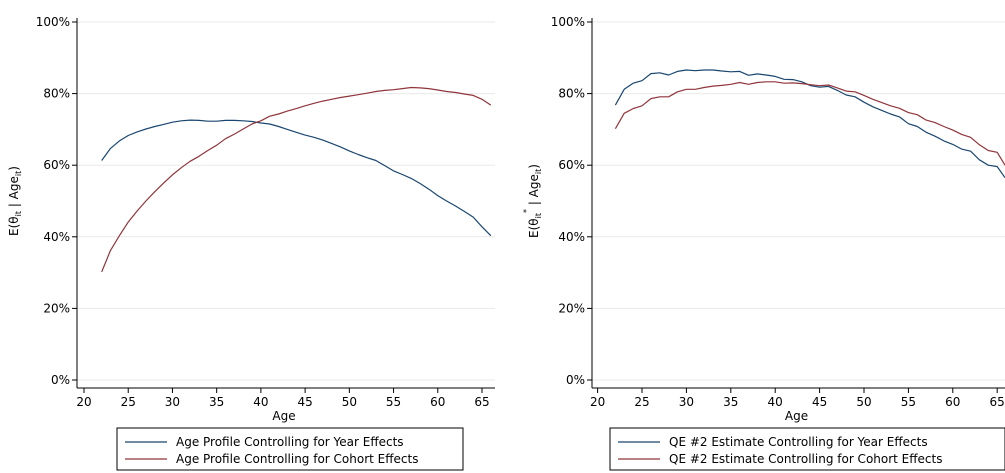 This screenshot has width=1005, height=473. What do you see at coordinates (526, 211) in the screenshot?
I see `y-axis-label-part: *` at bounding box center [526, 211].